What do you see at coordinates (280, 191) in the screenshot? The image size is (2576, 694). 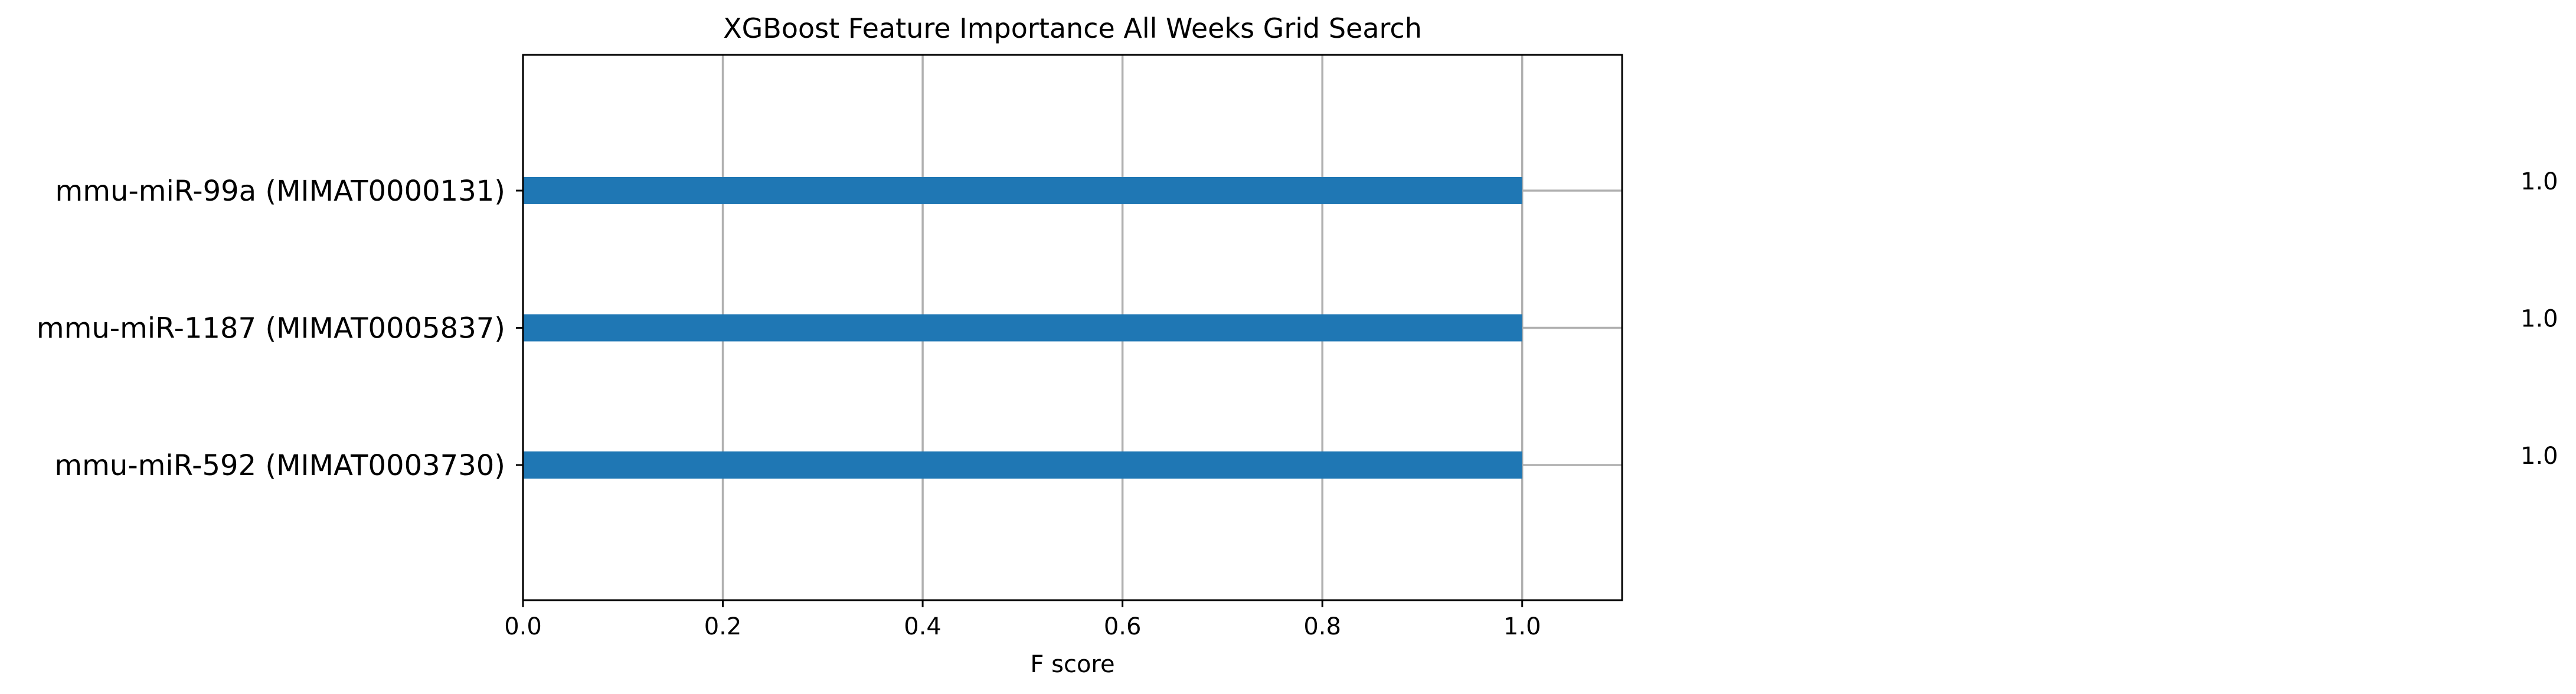 I see `y-tick-label: mmu-miR-99a (MIMAT0000131)` at bounding box center [280, 191].